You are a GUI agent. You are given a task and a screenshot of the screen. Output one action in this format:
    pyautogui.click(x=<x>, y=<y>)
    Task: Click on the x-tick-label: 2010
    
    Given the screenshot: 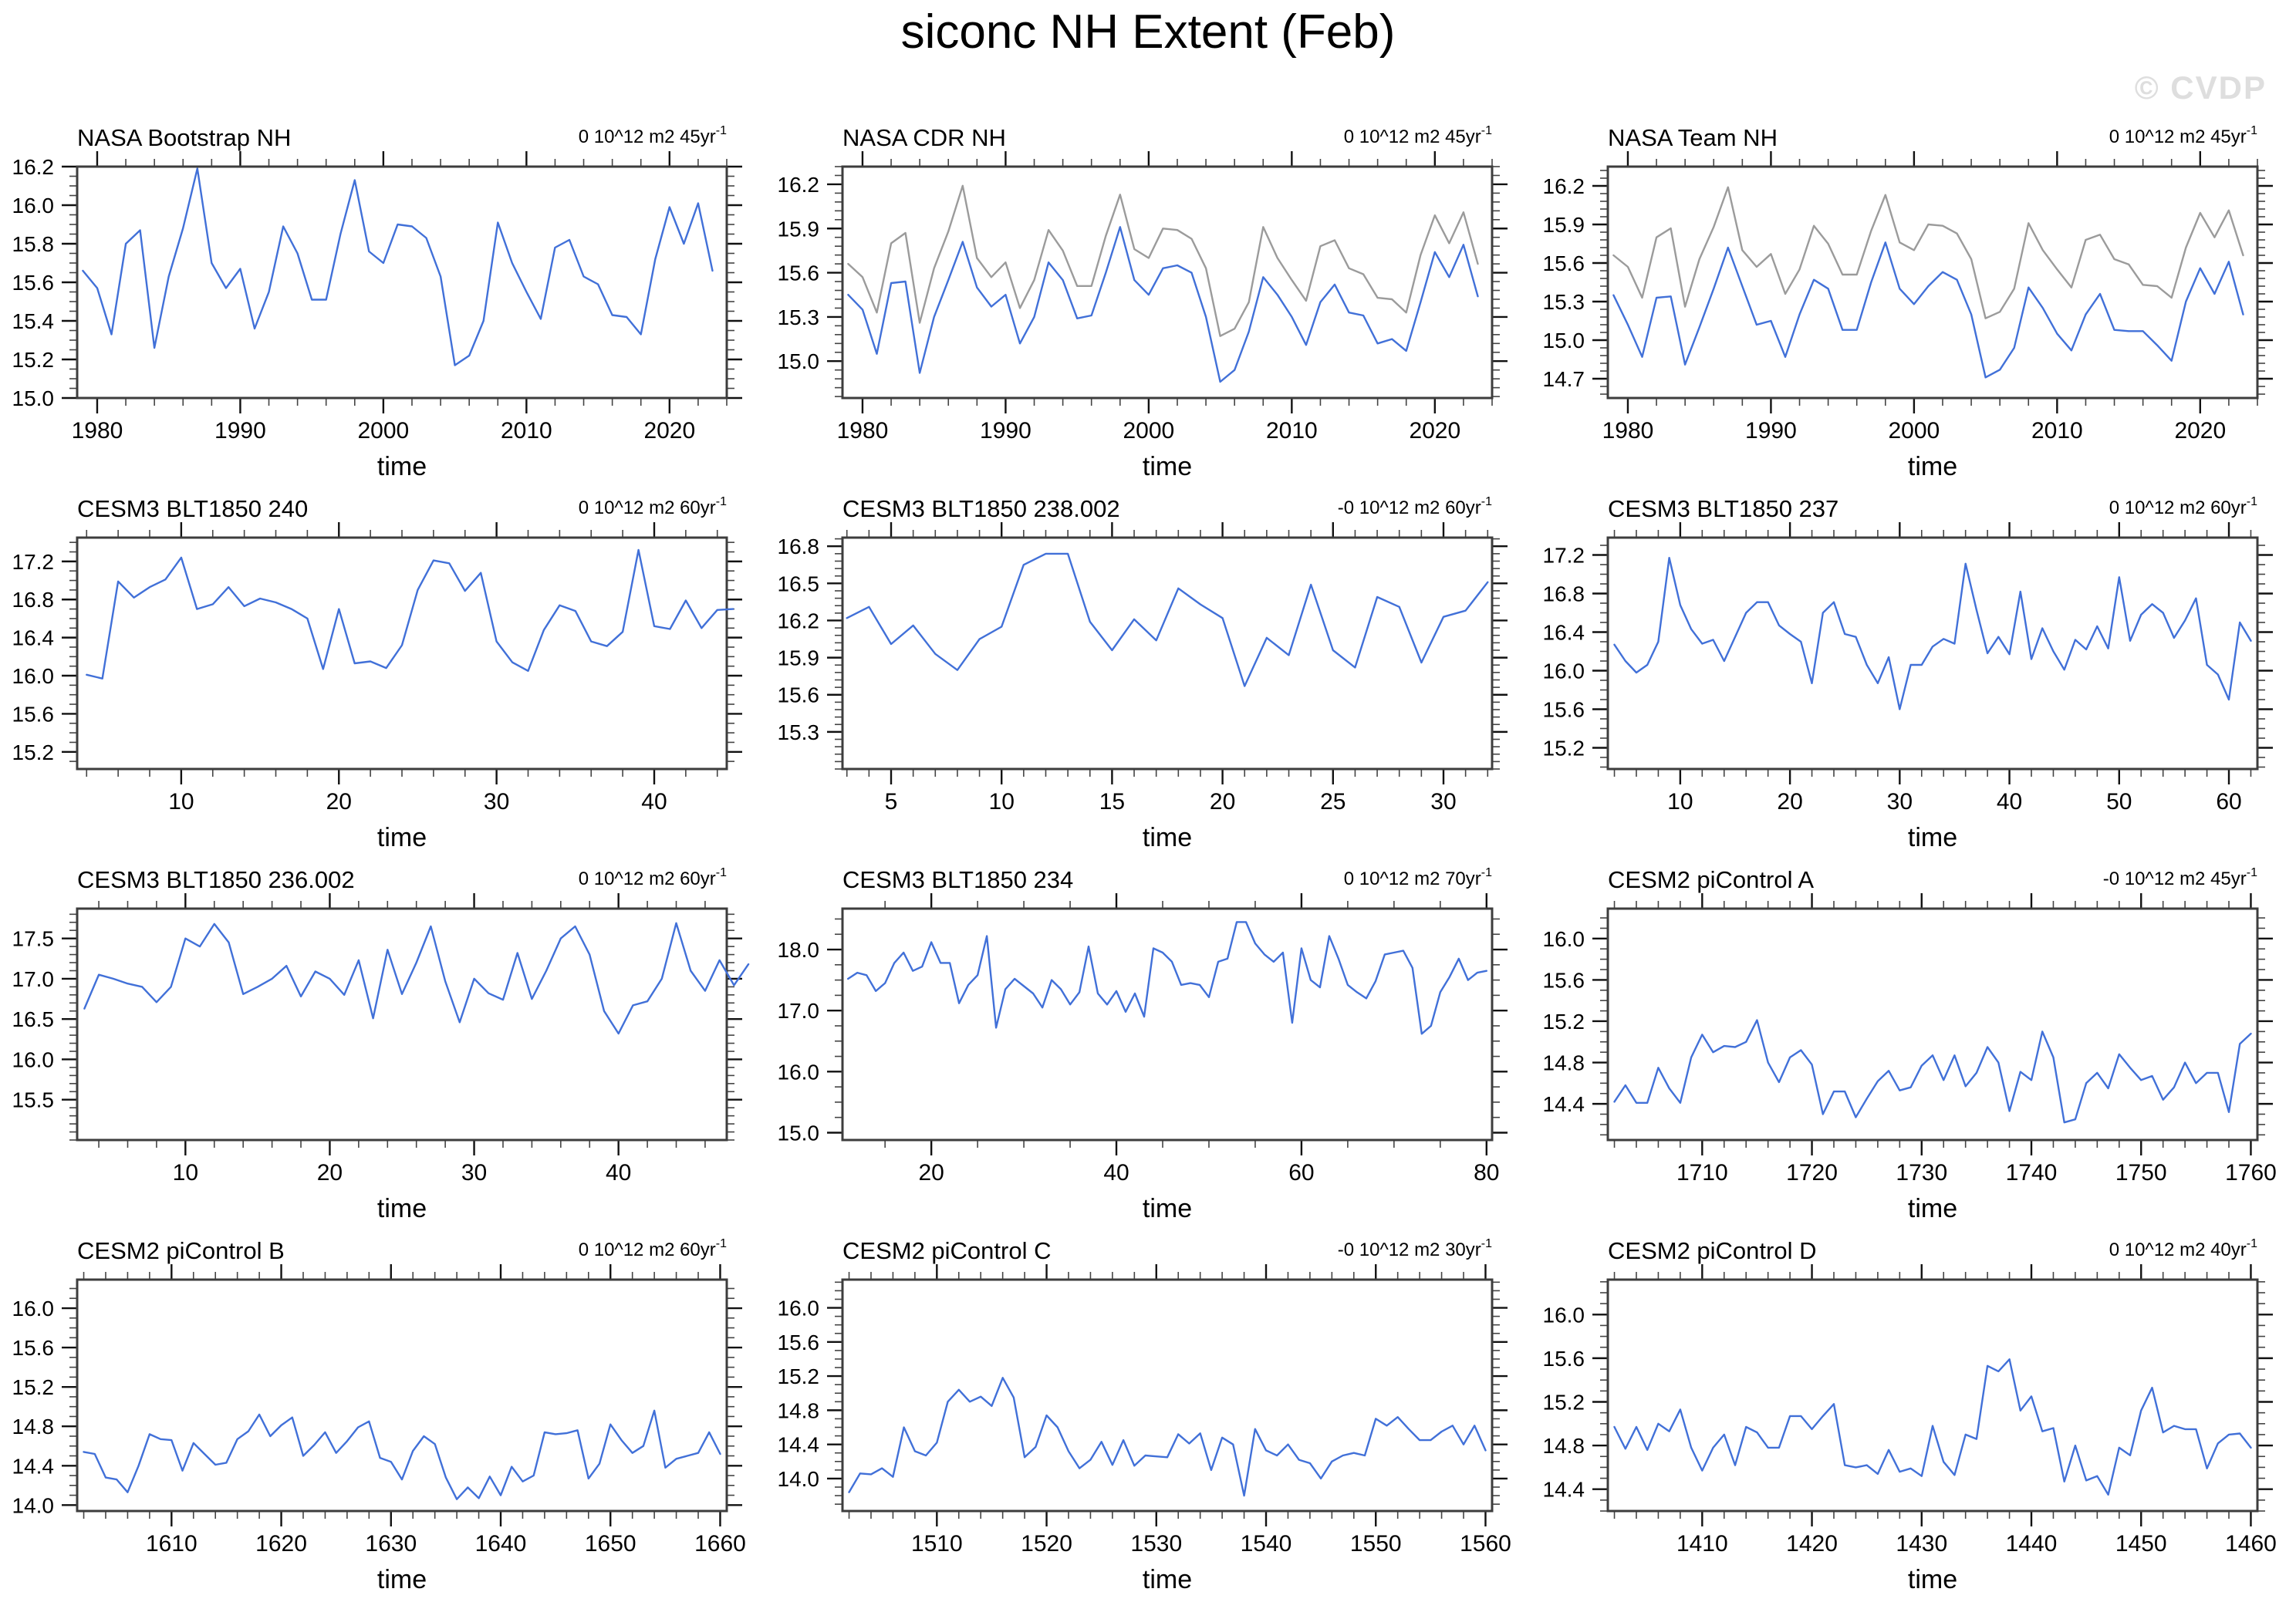 What is the action you would take?
    pyautogui.click(x=1292, y=431)
    